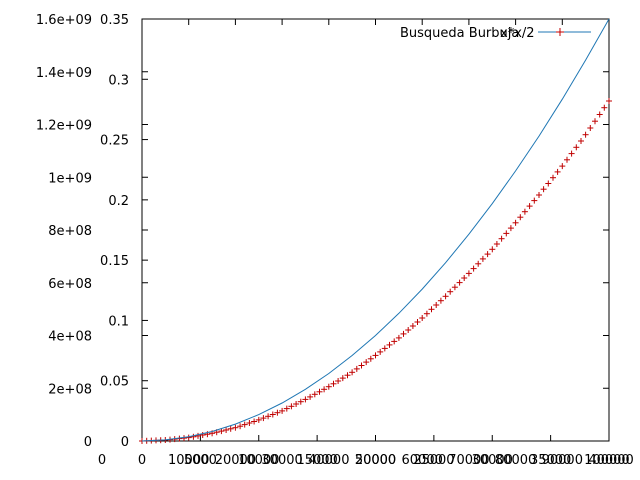 This screenshot has width=640, height=480. Describe the element at coordinates (562, 460) in the screenshot. I see `x-b-tick-label: 90000` at that location.